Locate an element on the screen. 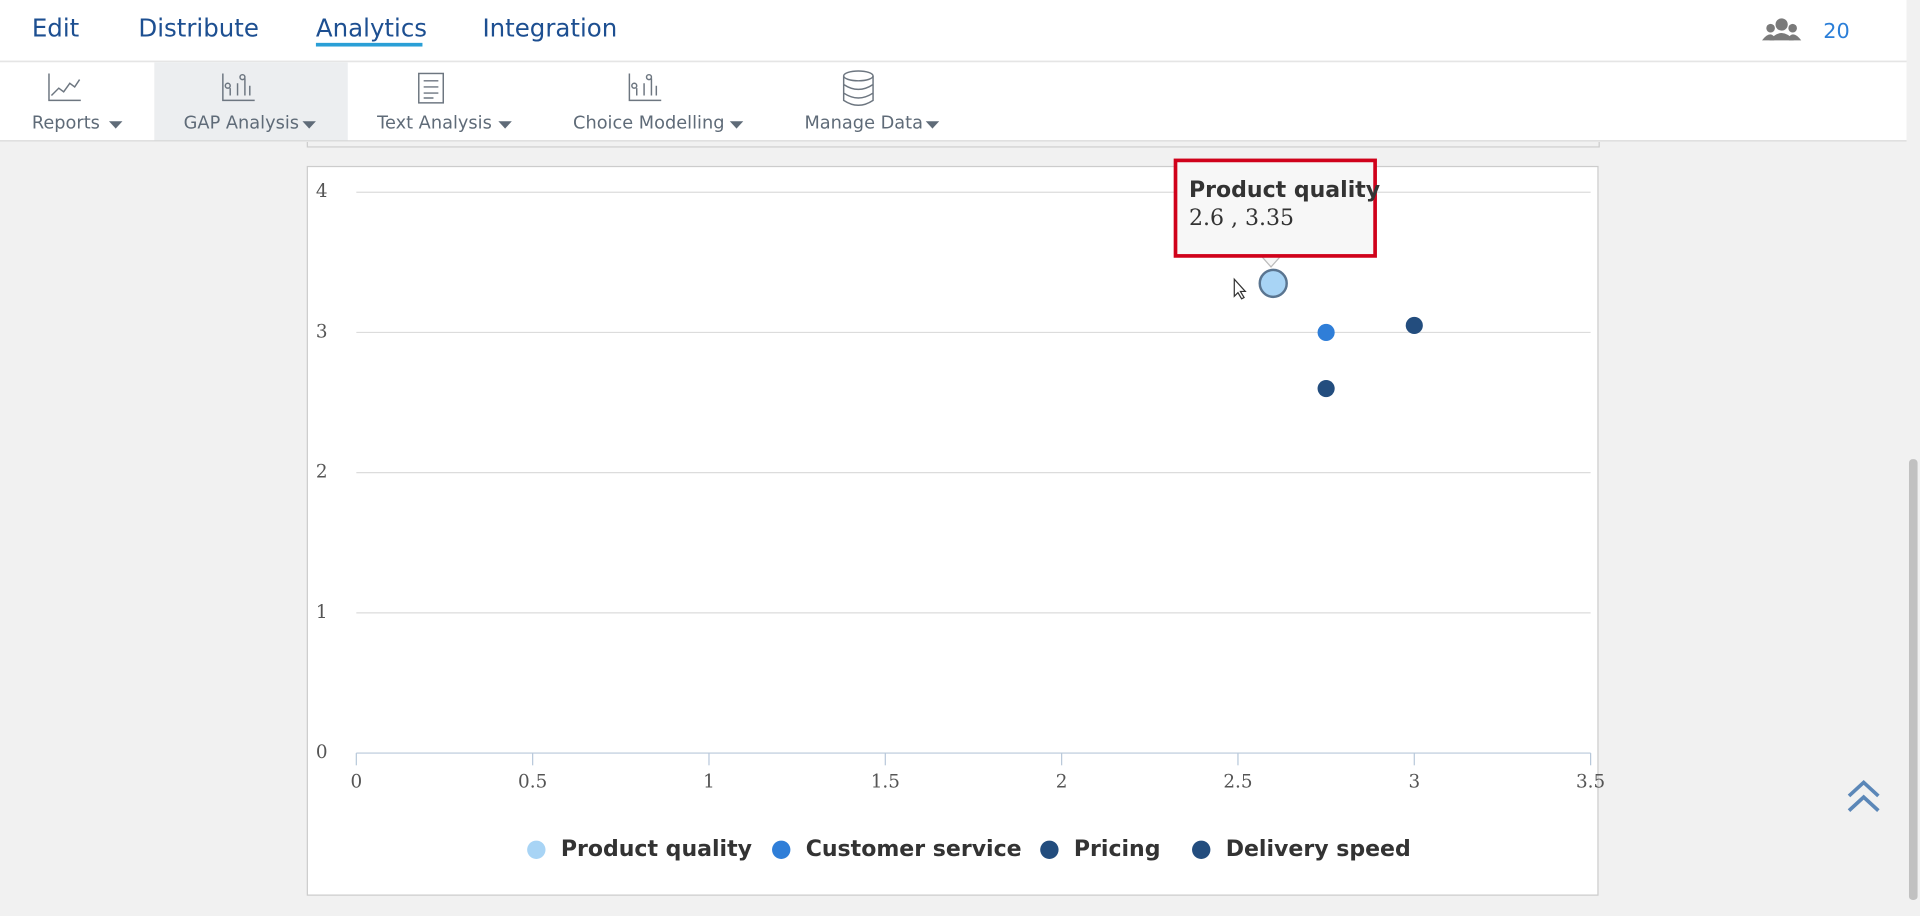  choice-icon is located at coordinates (645, 87).